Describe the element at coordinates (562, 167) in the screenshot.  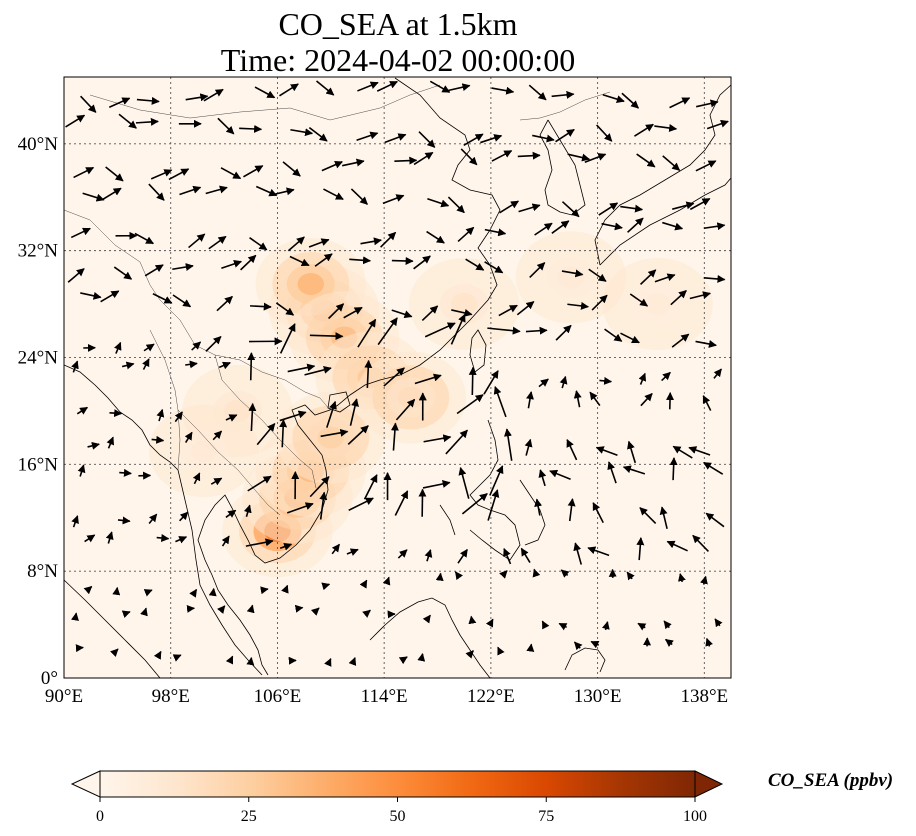
I see `coastline-korea` at that location.